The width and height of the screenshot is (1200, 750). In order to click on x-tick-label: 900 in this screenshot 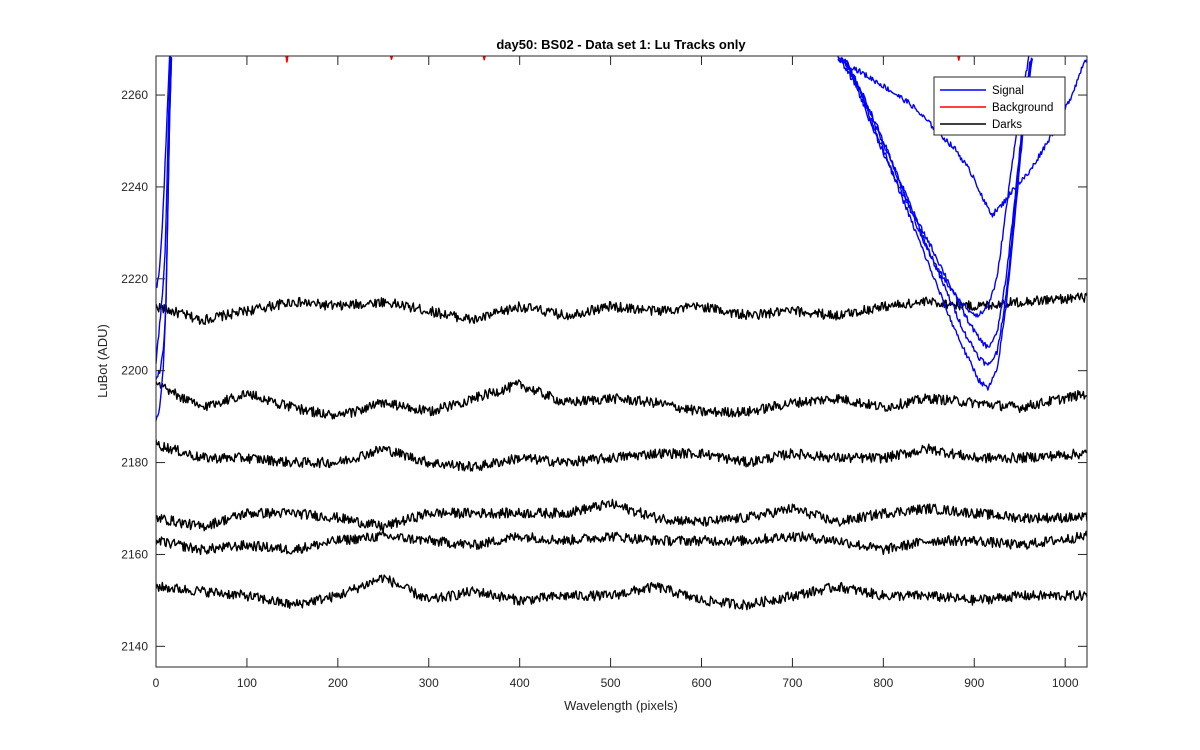, I will do `click(974, 683)`.